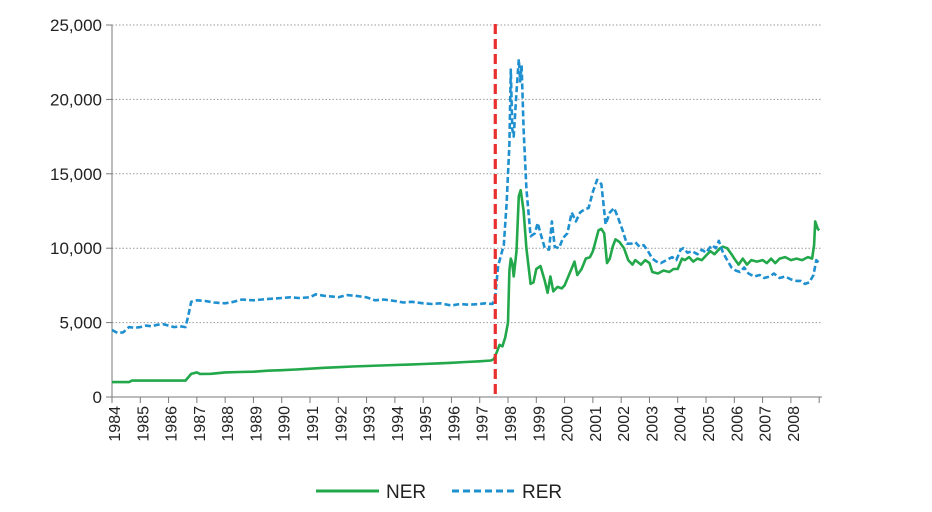  I want to click on x-tick-label: 1991, so click(313, 424).